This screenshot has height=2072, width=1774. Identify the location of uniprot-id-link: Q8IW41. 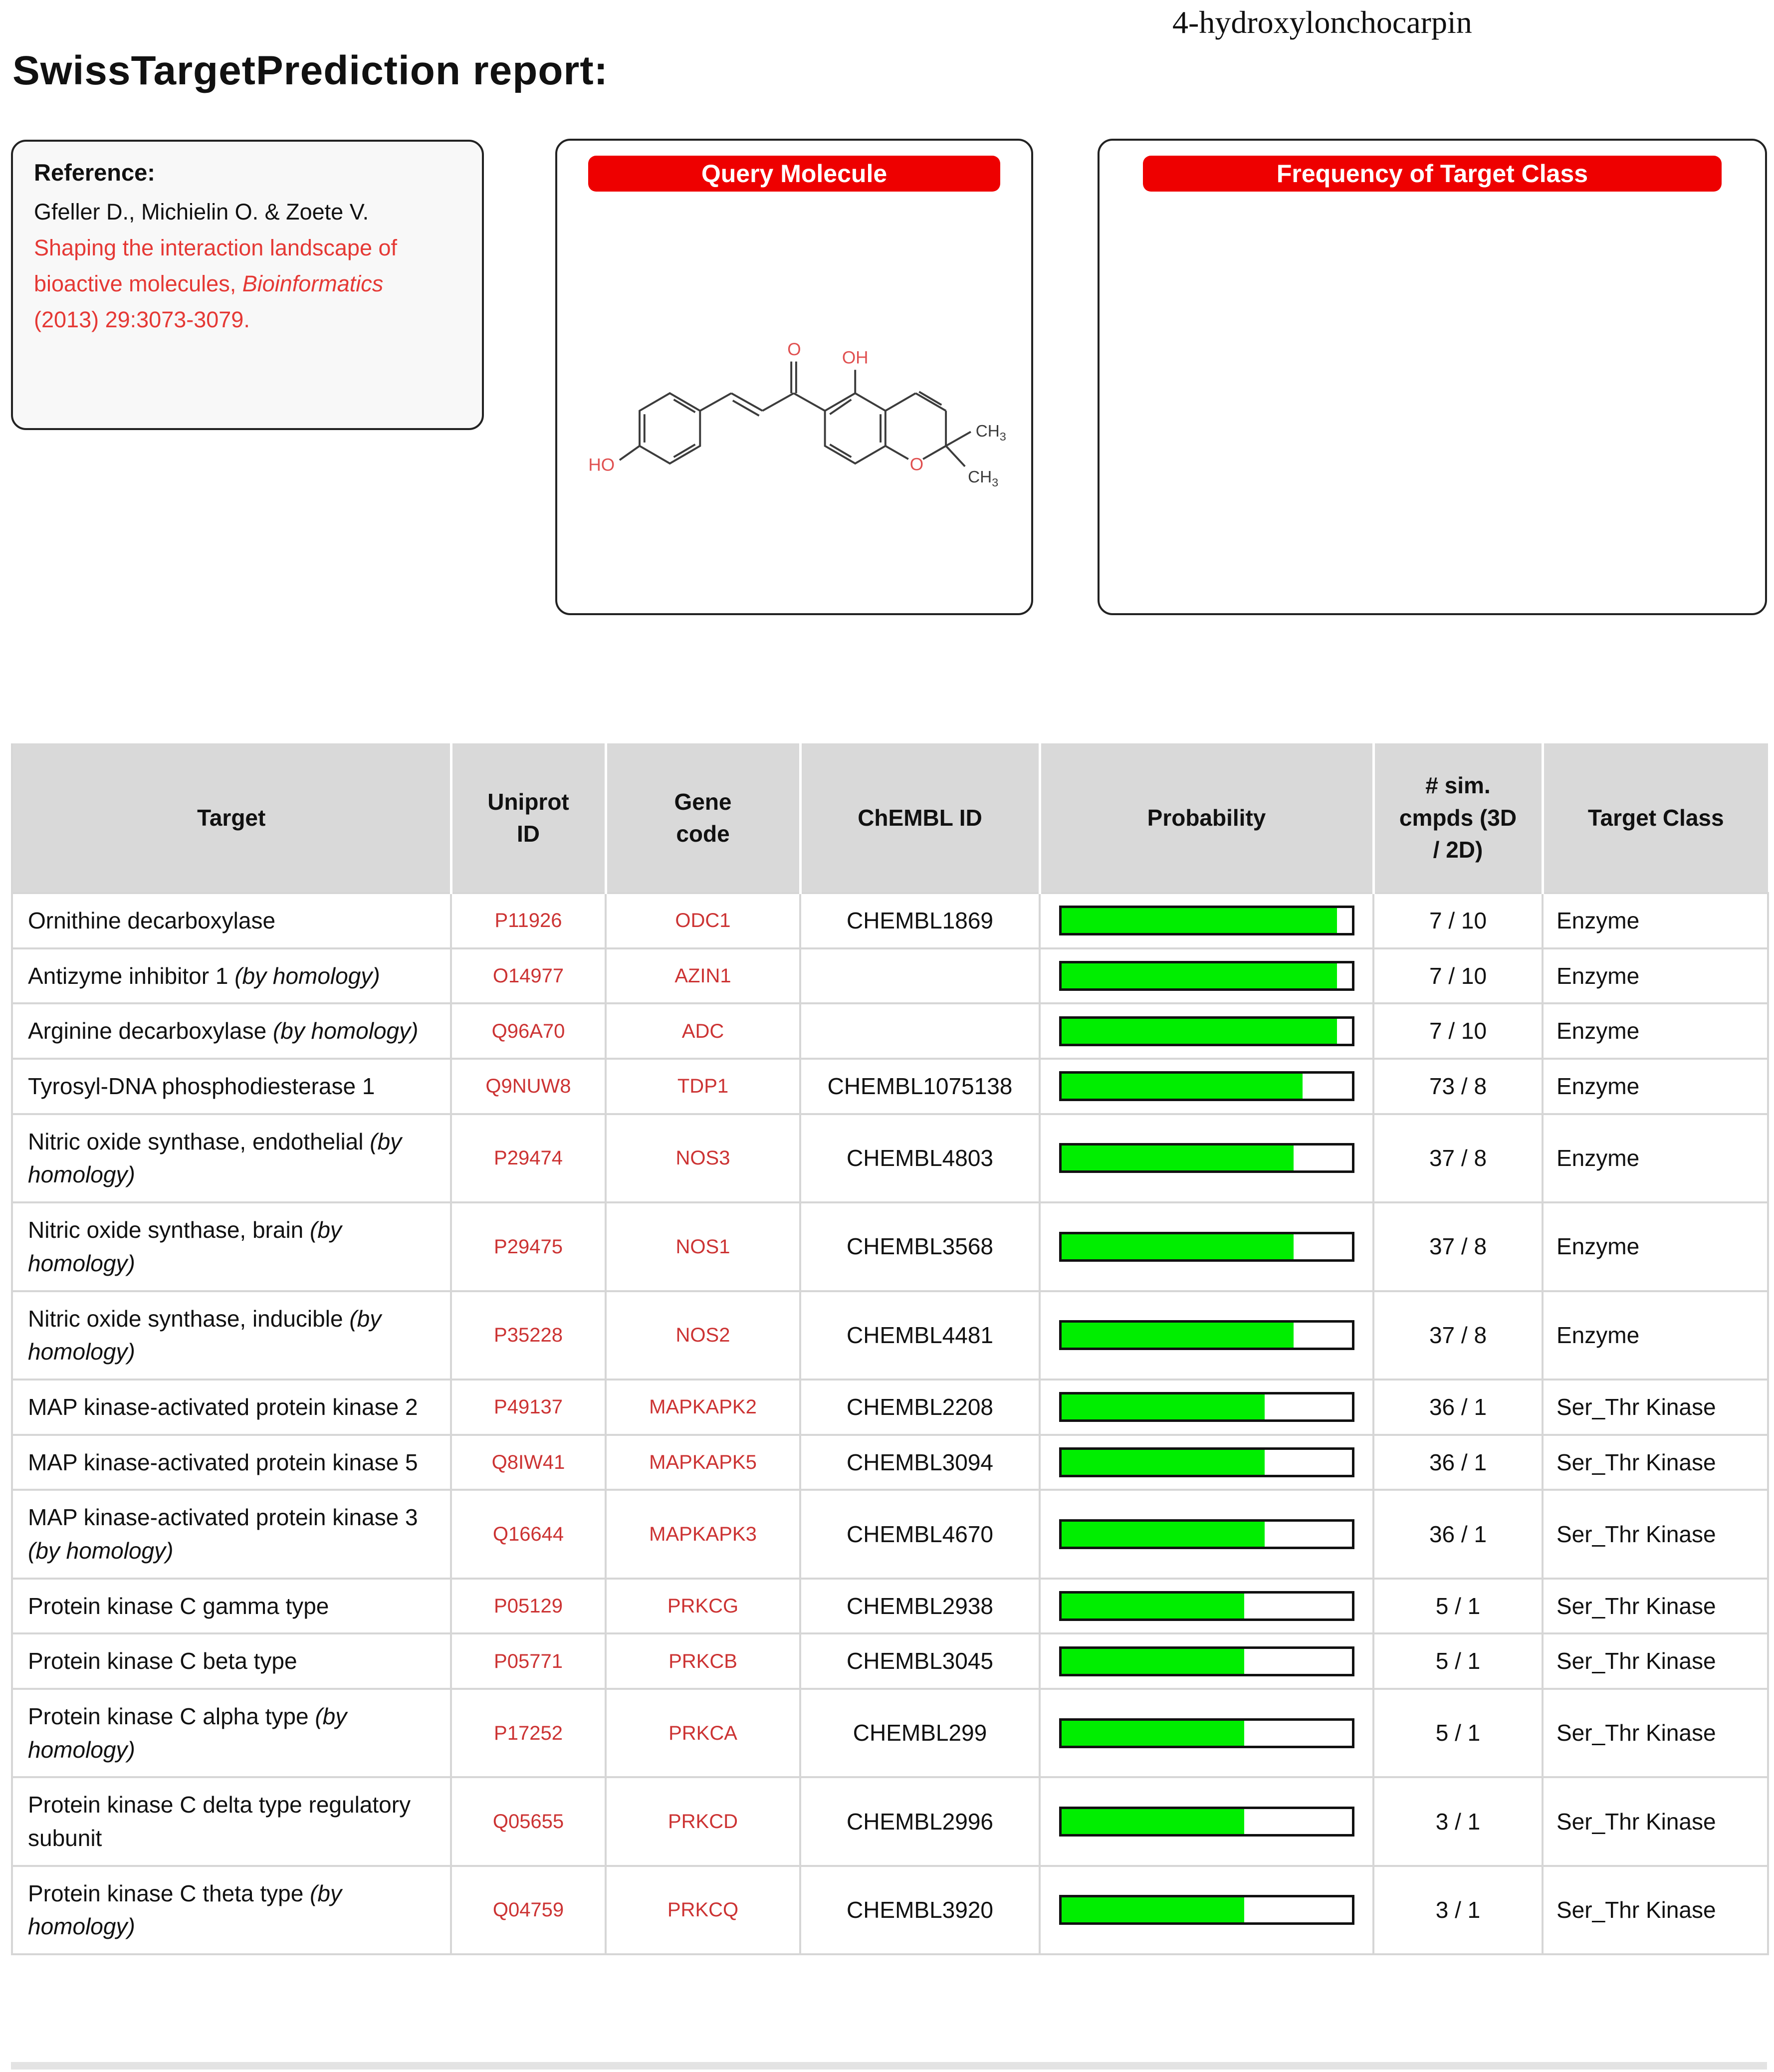
(528, 1462).